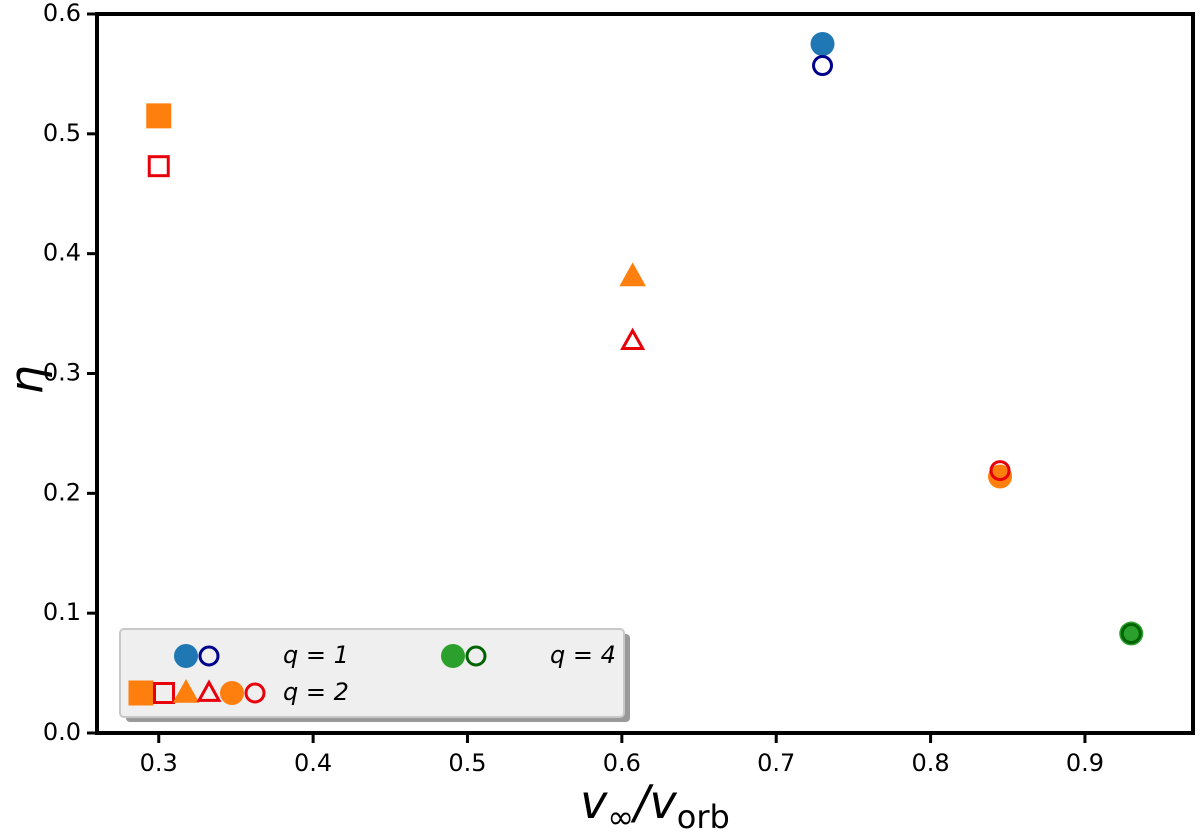  I want to click on y-tick-label: 0.1, so click(62, 612).